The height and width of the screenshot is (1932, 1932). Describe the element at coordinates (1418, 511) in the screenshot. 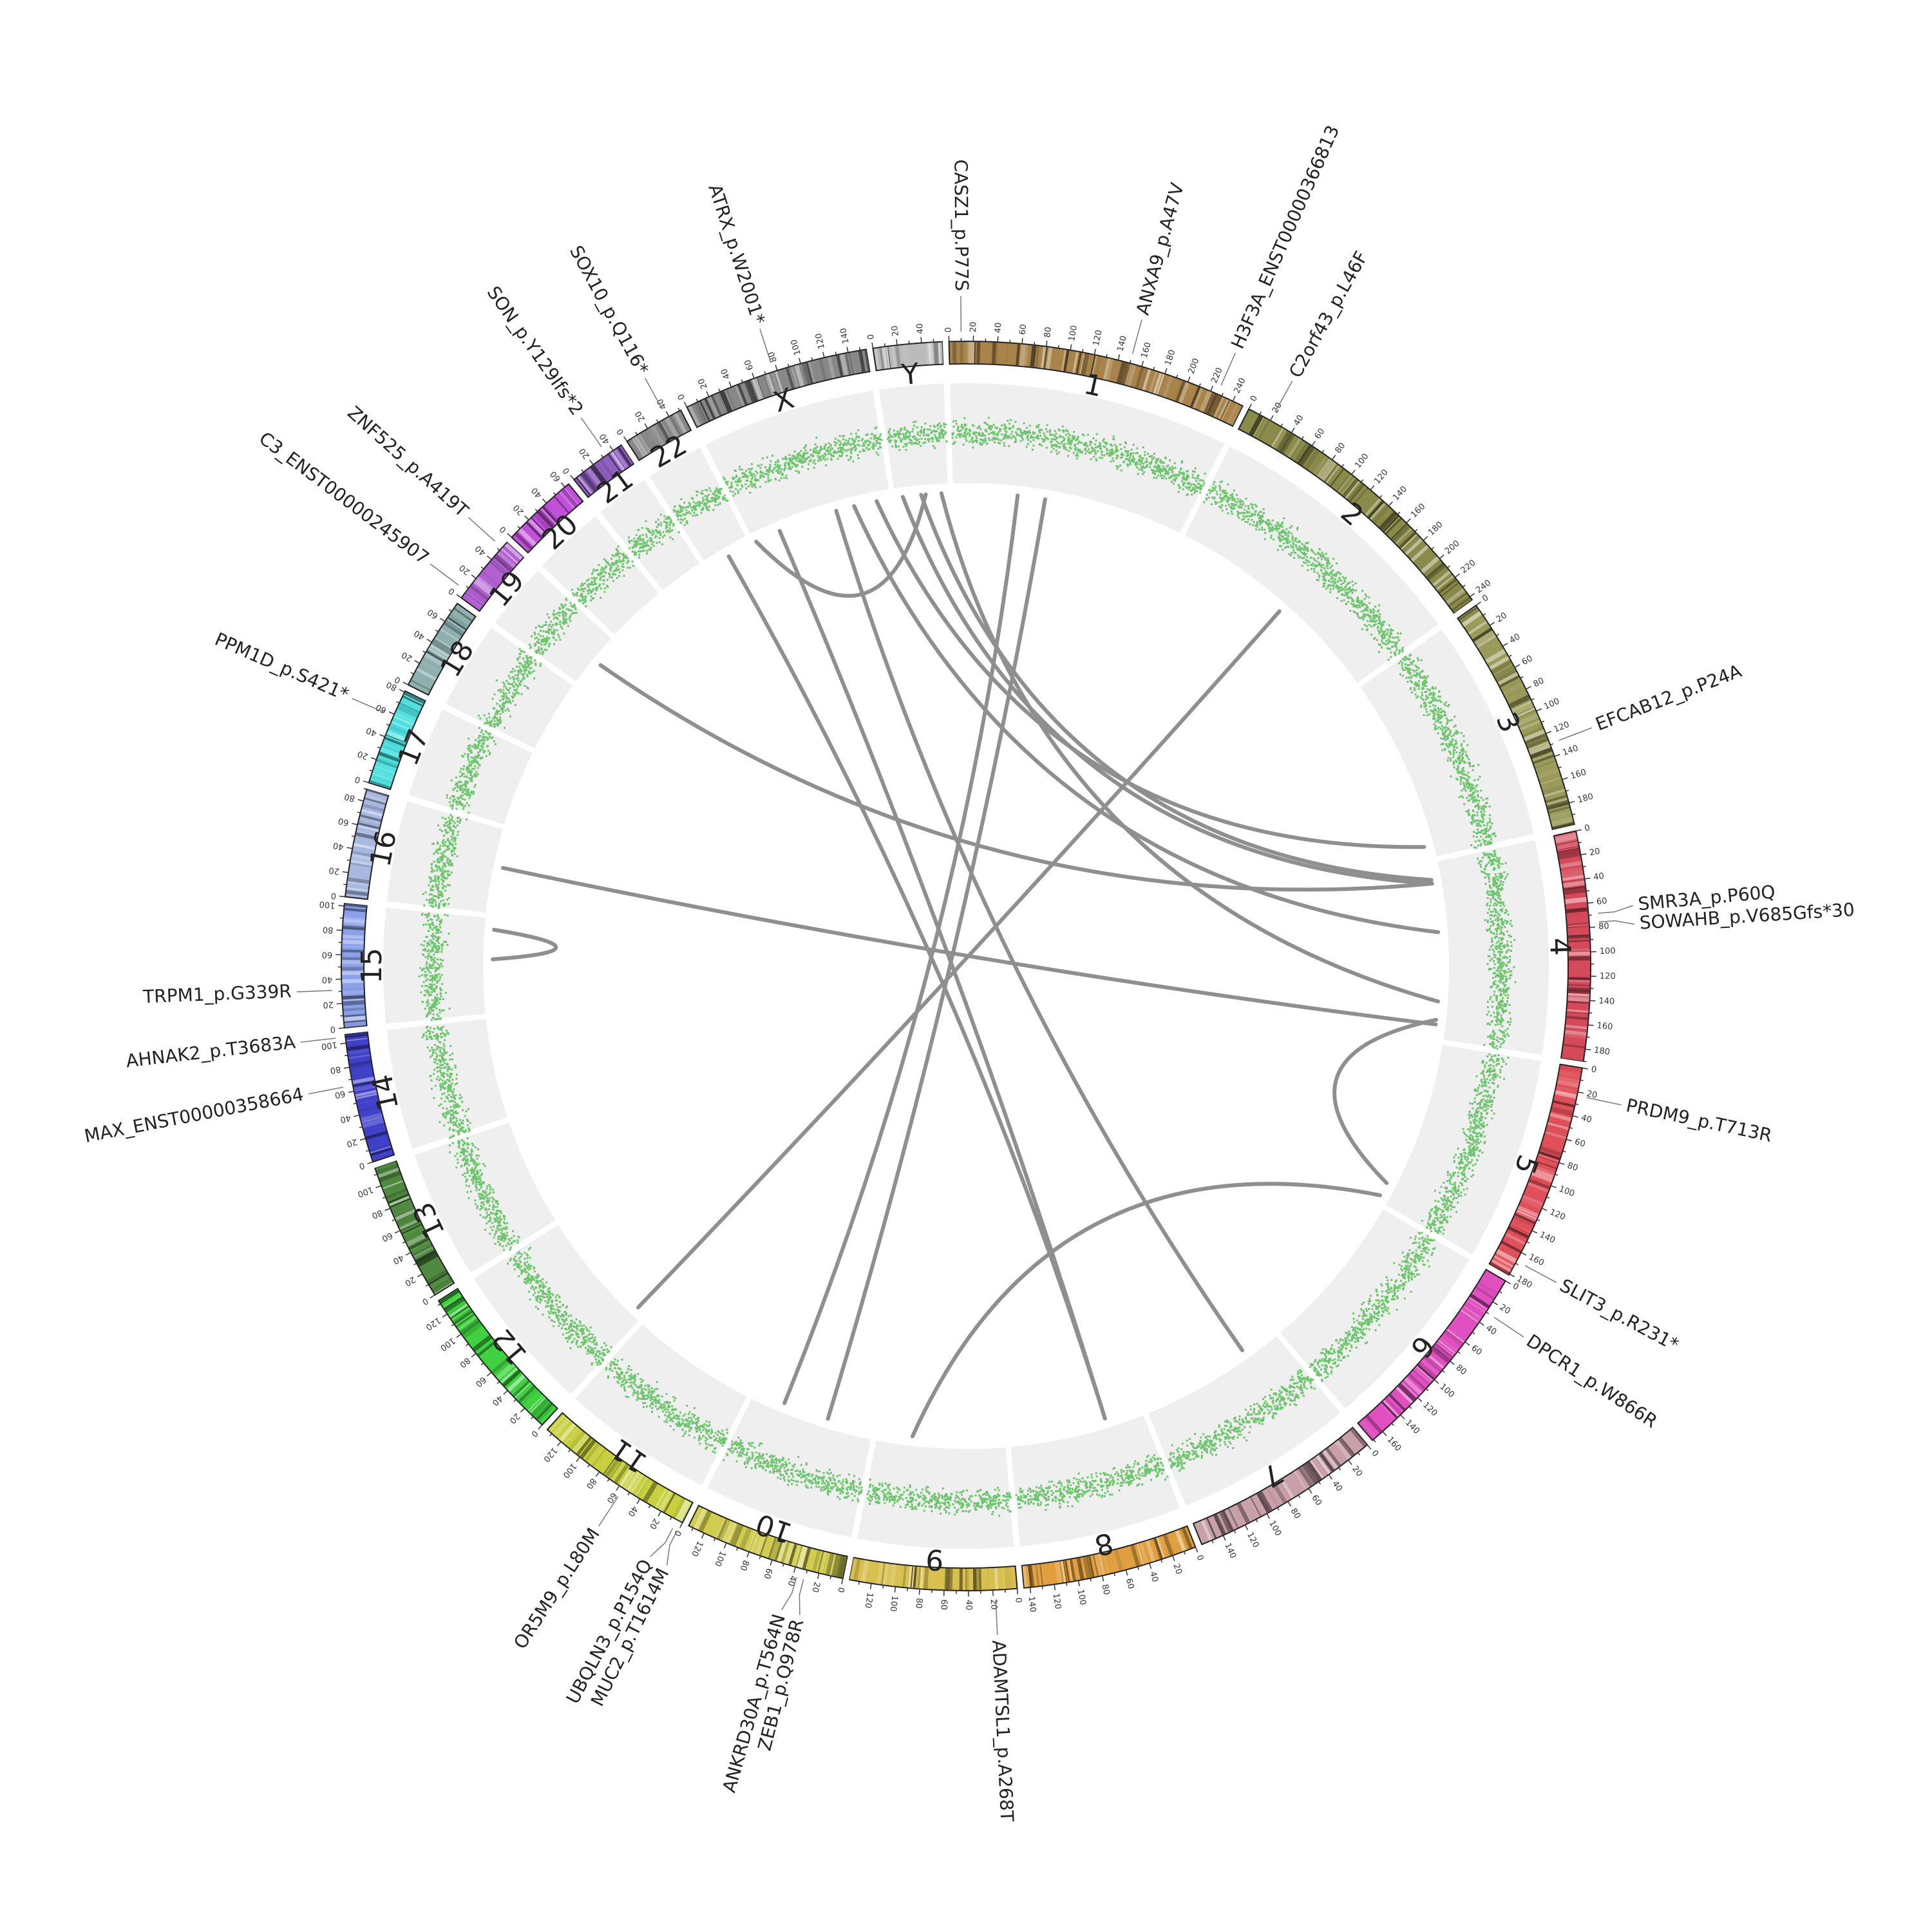

I see `chr-2-tick-label: 160` at that location.